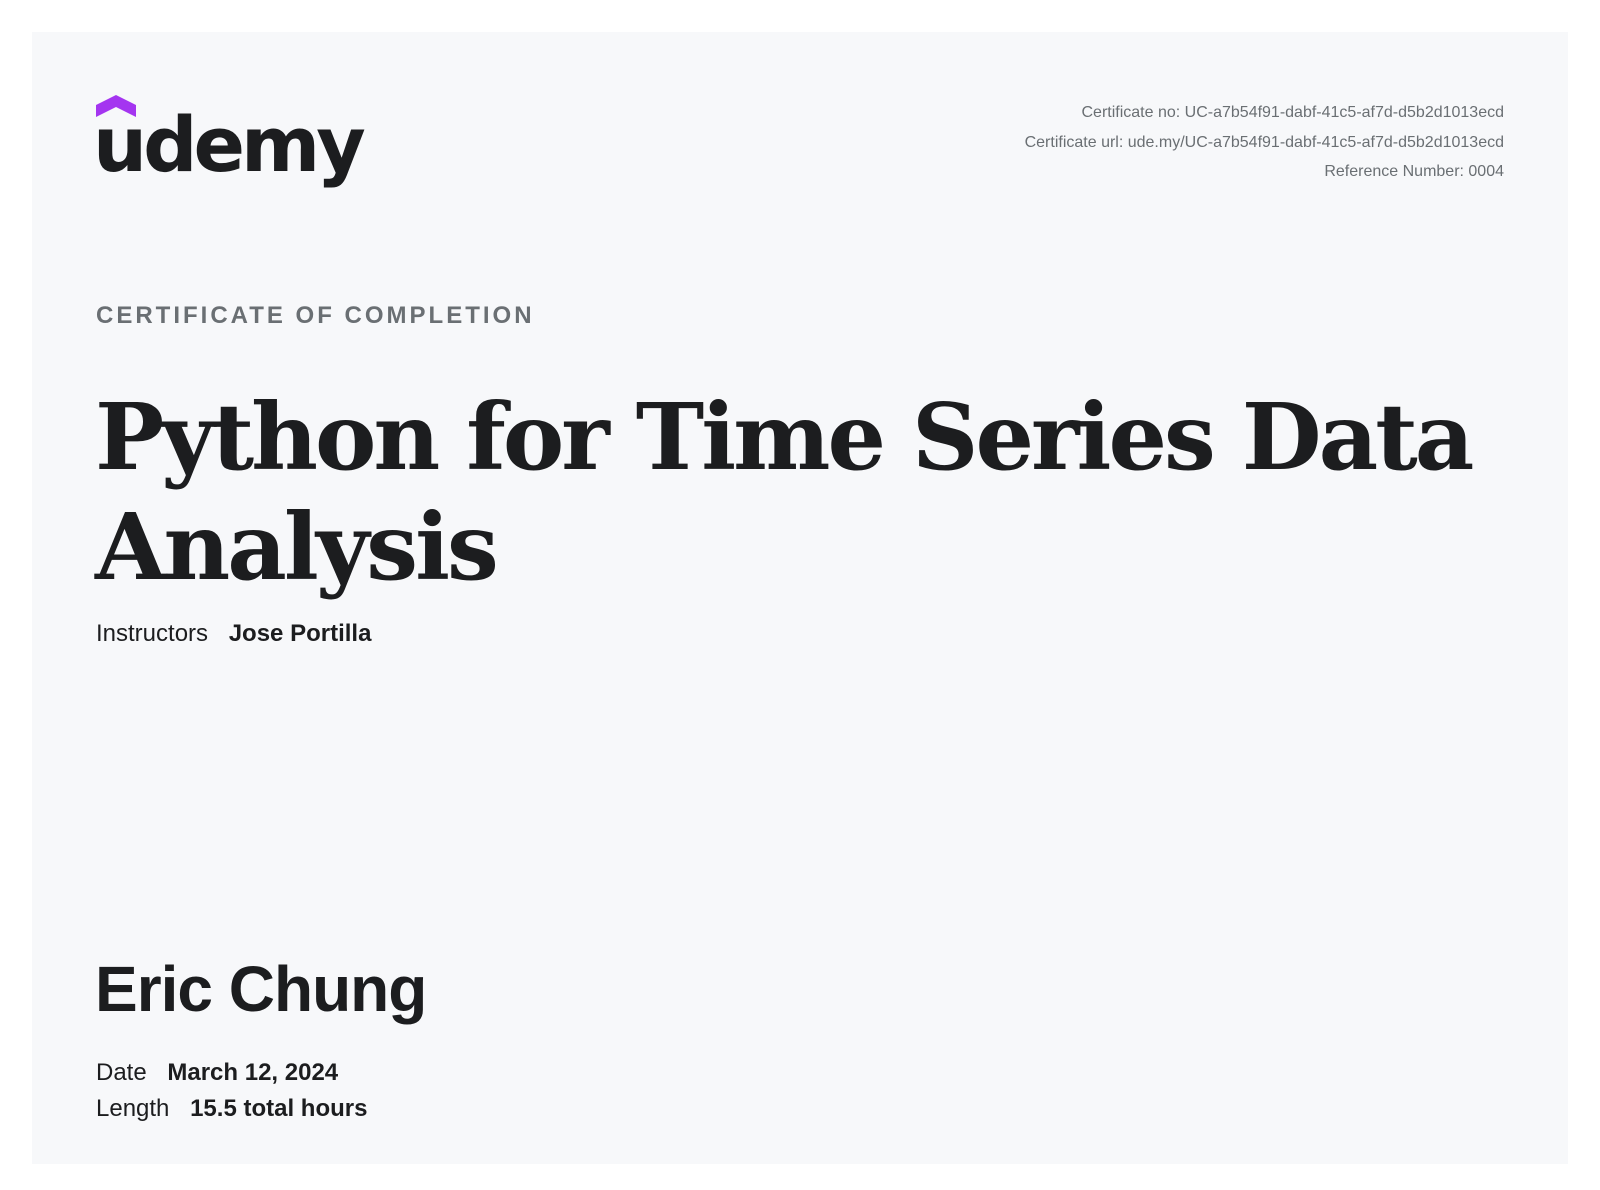 This screenshot has width=1600, height=1190. I want to click on length-label: Length, so click(133, 1108).